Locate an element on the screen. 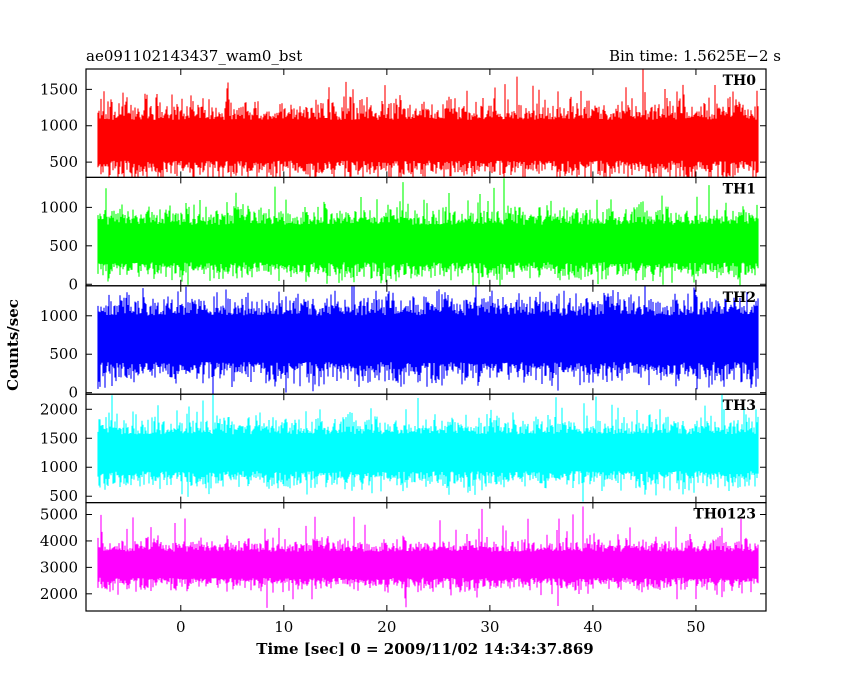 This screenshot has width=850, height=680. series-th0123 is located at coordinates (428, 557).